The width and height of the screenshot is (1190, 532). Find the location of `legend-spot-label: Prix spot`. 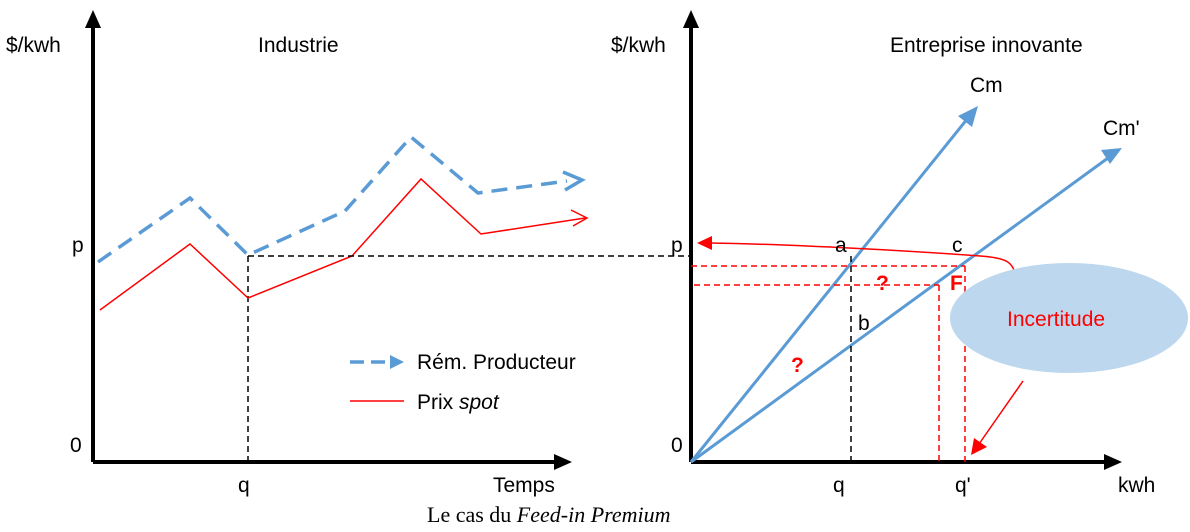

legend-spot-label: Prix spot is located at coordinates (458, 402).